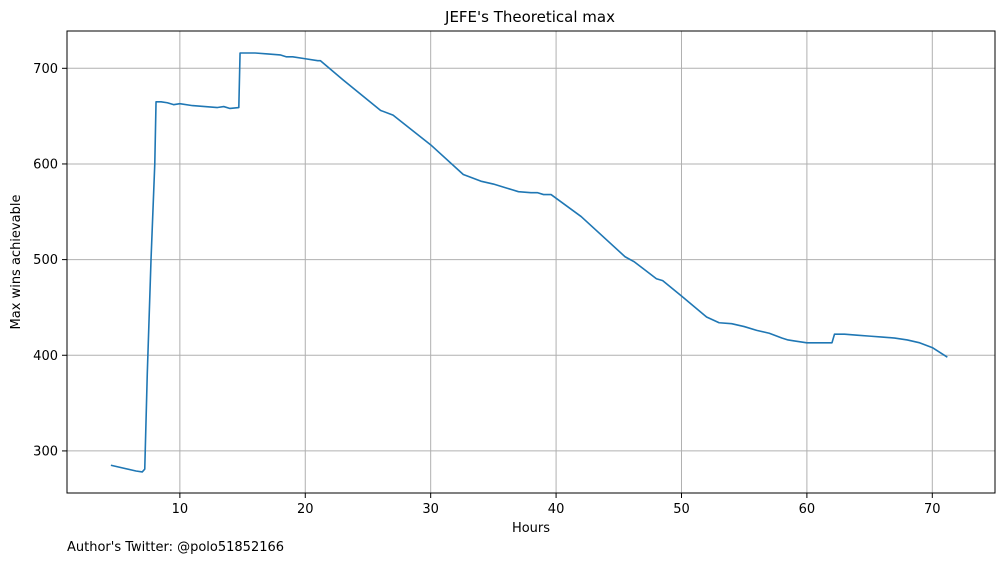 This screenshot has width=1005, height=562. Describe the element at coordinates (932, 509) in the screenshot. I see `x-tick-label: 70` at that location.